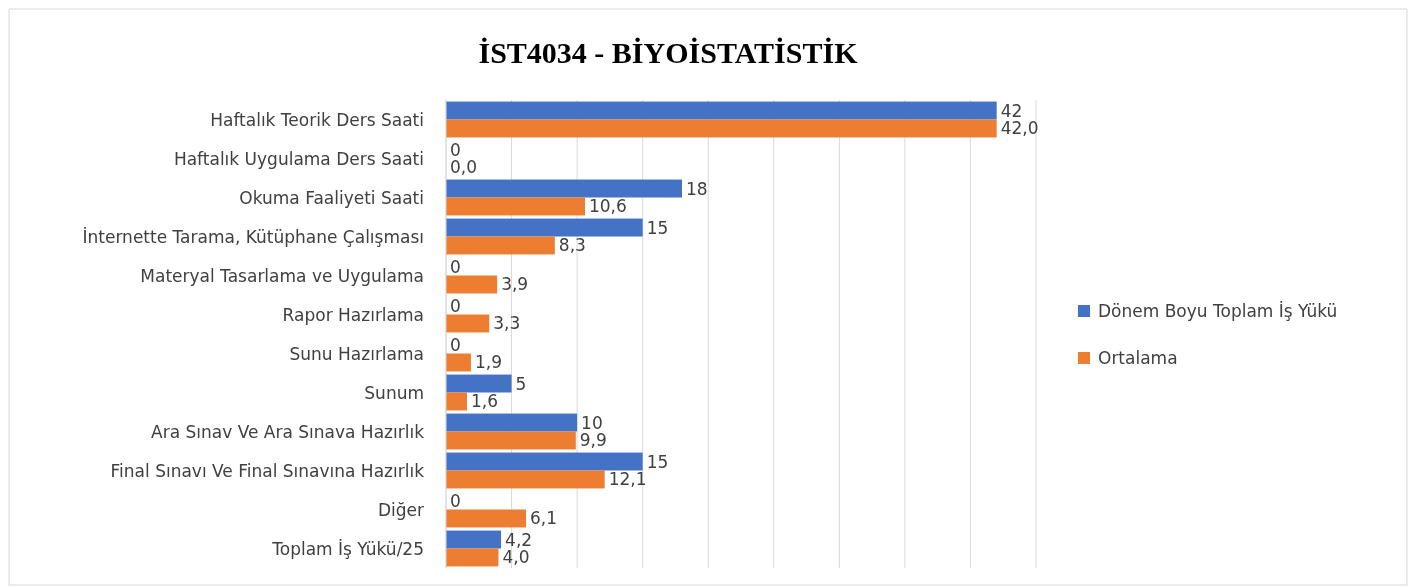 The width and height of the screenshot is (1410, 587). Describe the element at coordinates (593, 440) in the screenshot. I see `data-label: 9,9` at that location.